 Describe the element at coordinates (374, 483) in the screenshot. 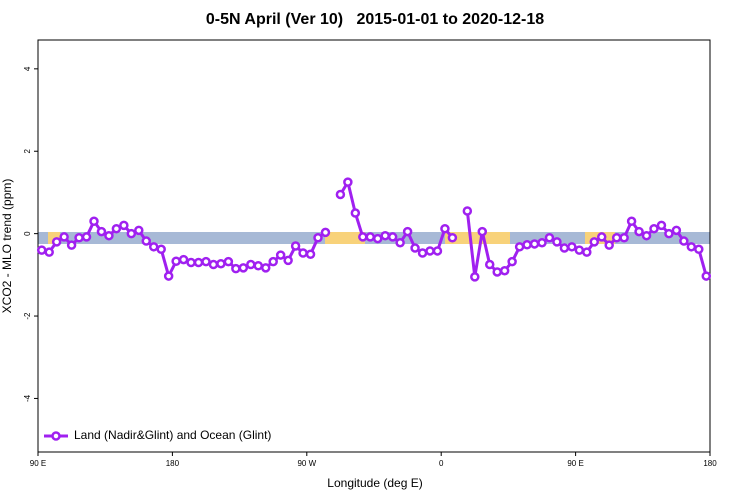

I see `x-axis-label: Longitude (deg E)` at that location.